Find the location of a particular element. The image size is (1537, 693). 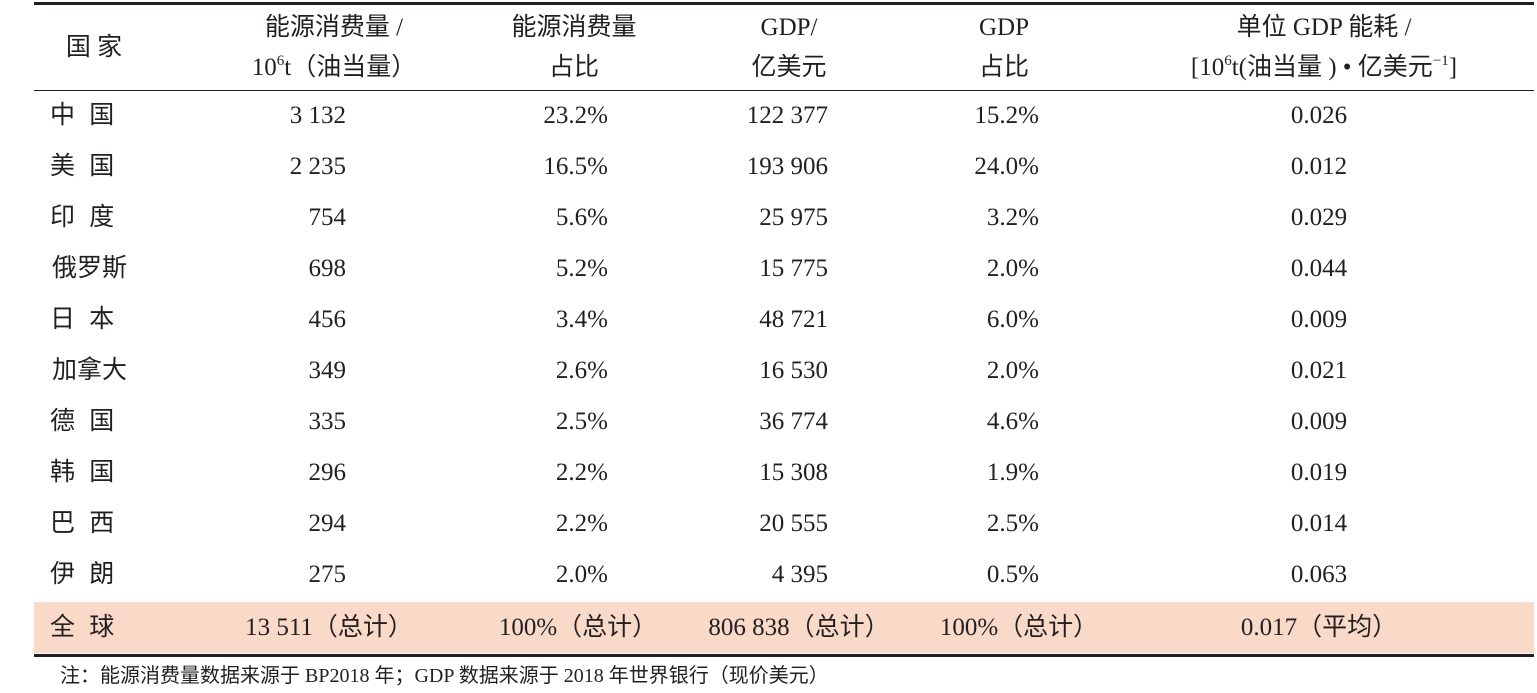

header-energy-unit-suffix: t（油当量） is located at coordinates (350, 67).